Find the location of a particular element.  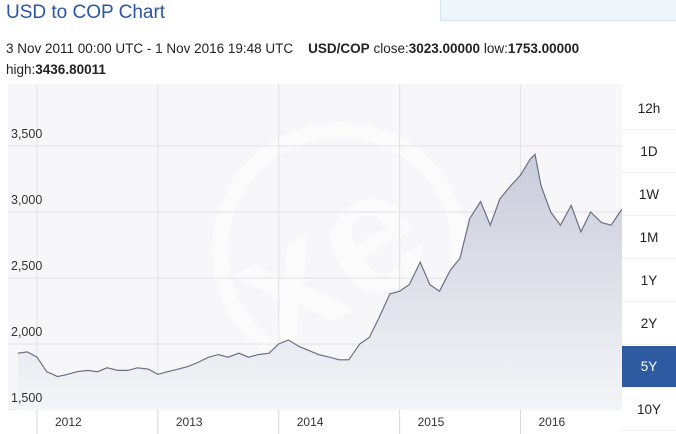

close-value: 3023.00000 is located at coordinates (444, 48).